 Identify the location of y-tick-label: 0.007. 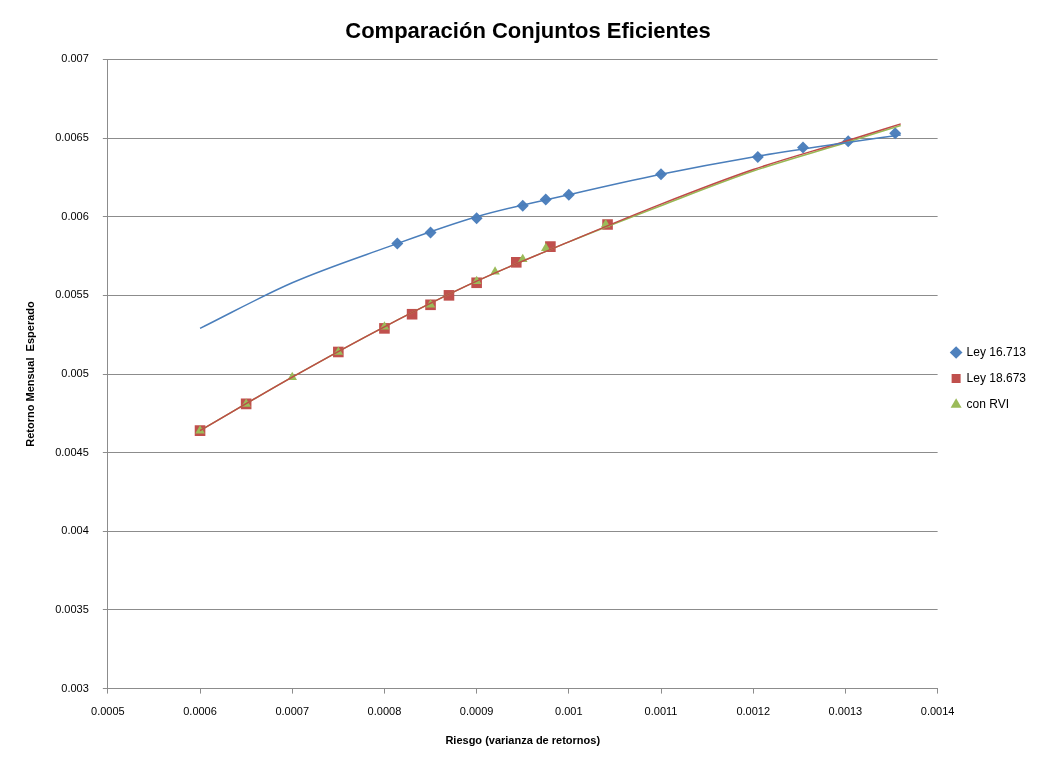
(75, 58).